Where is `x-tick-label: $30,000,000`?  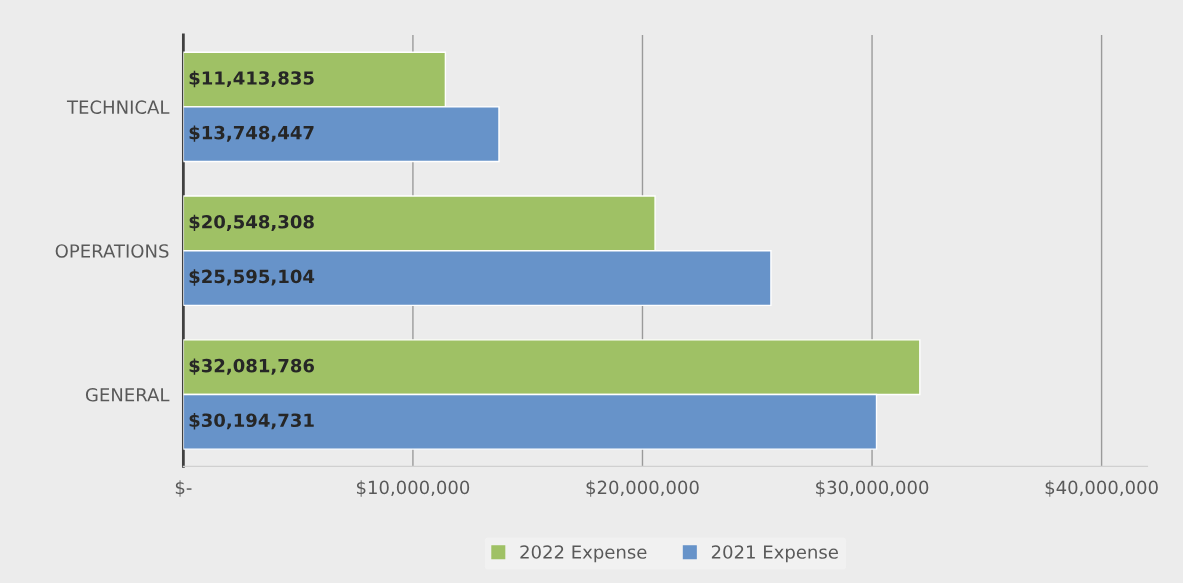
x-tick-label: $30,000,000 is located at coordinates (872, 488).